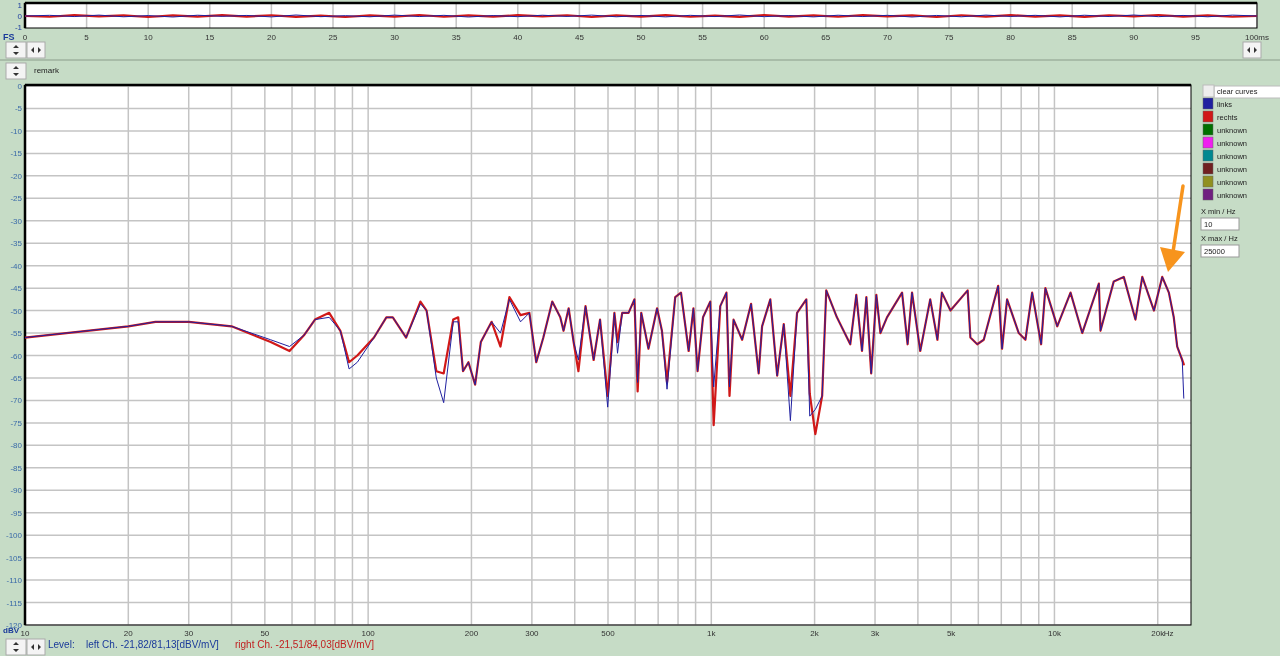 The height and width of the screenshot is (656, 1280). Describe the element at coordinates (16, 468) in the screenshot. I see `y-tick-label: -85` at that location.